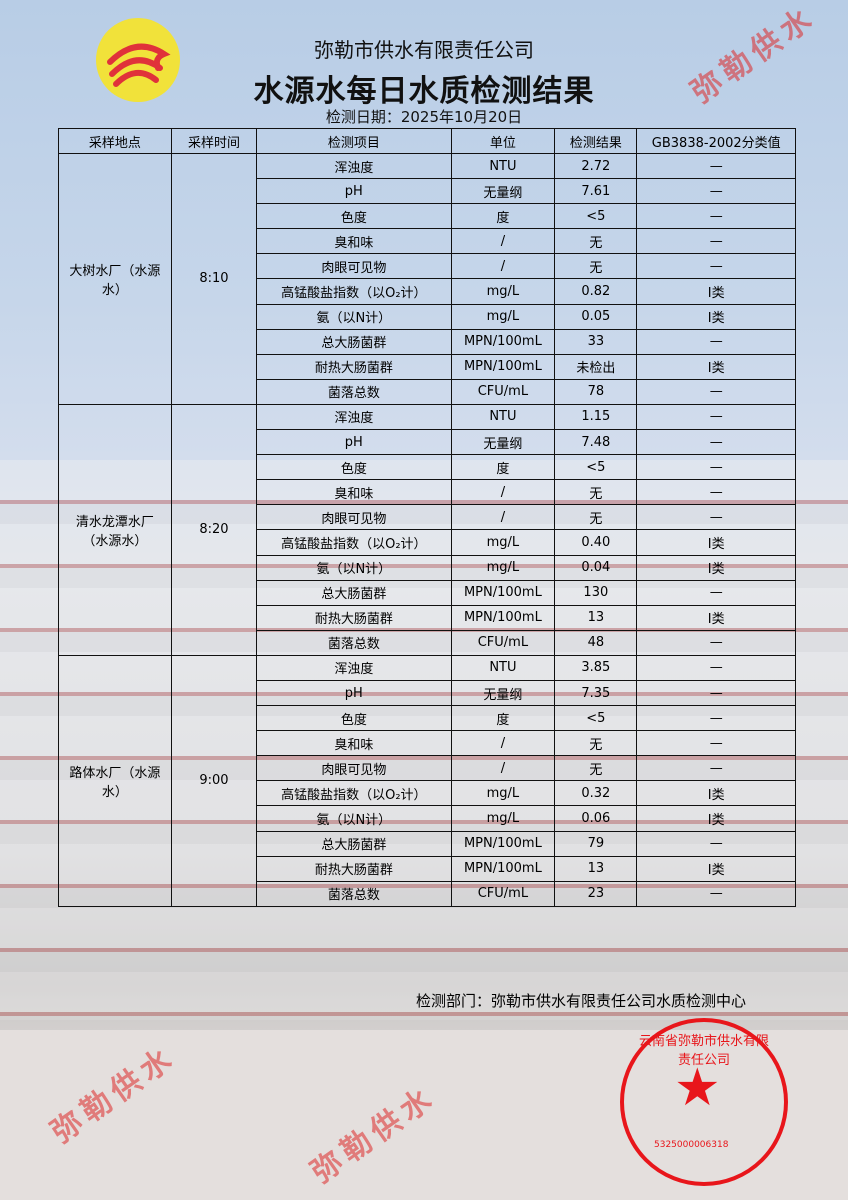 The image size is (848, 1200). I want to click on table-row: 氨（以N计） mg/L 0.05 Ⅰ类, so click(427, 316).